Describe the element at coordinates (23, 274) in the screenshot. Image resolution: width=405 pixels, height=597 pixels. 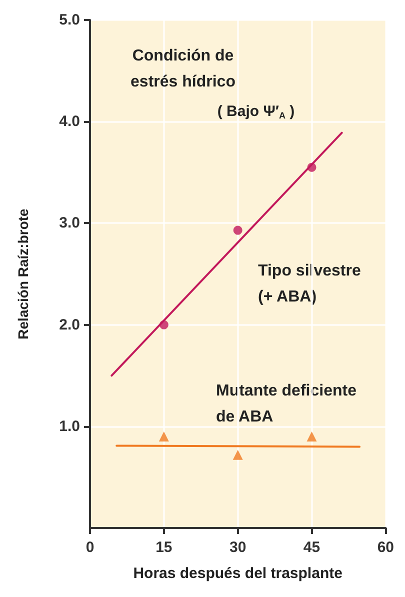
I see `y-axis-title: Relación Raíz:brote` at that location.